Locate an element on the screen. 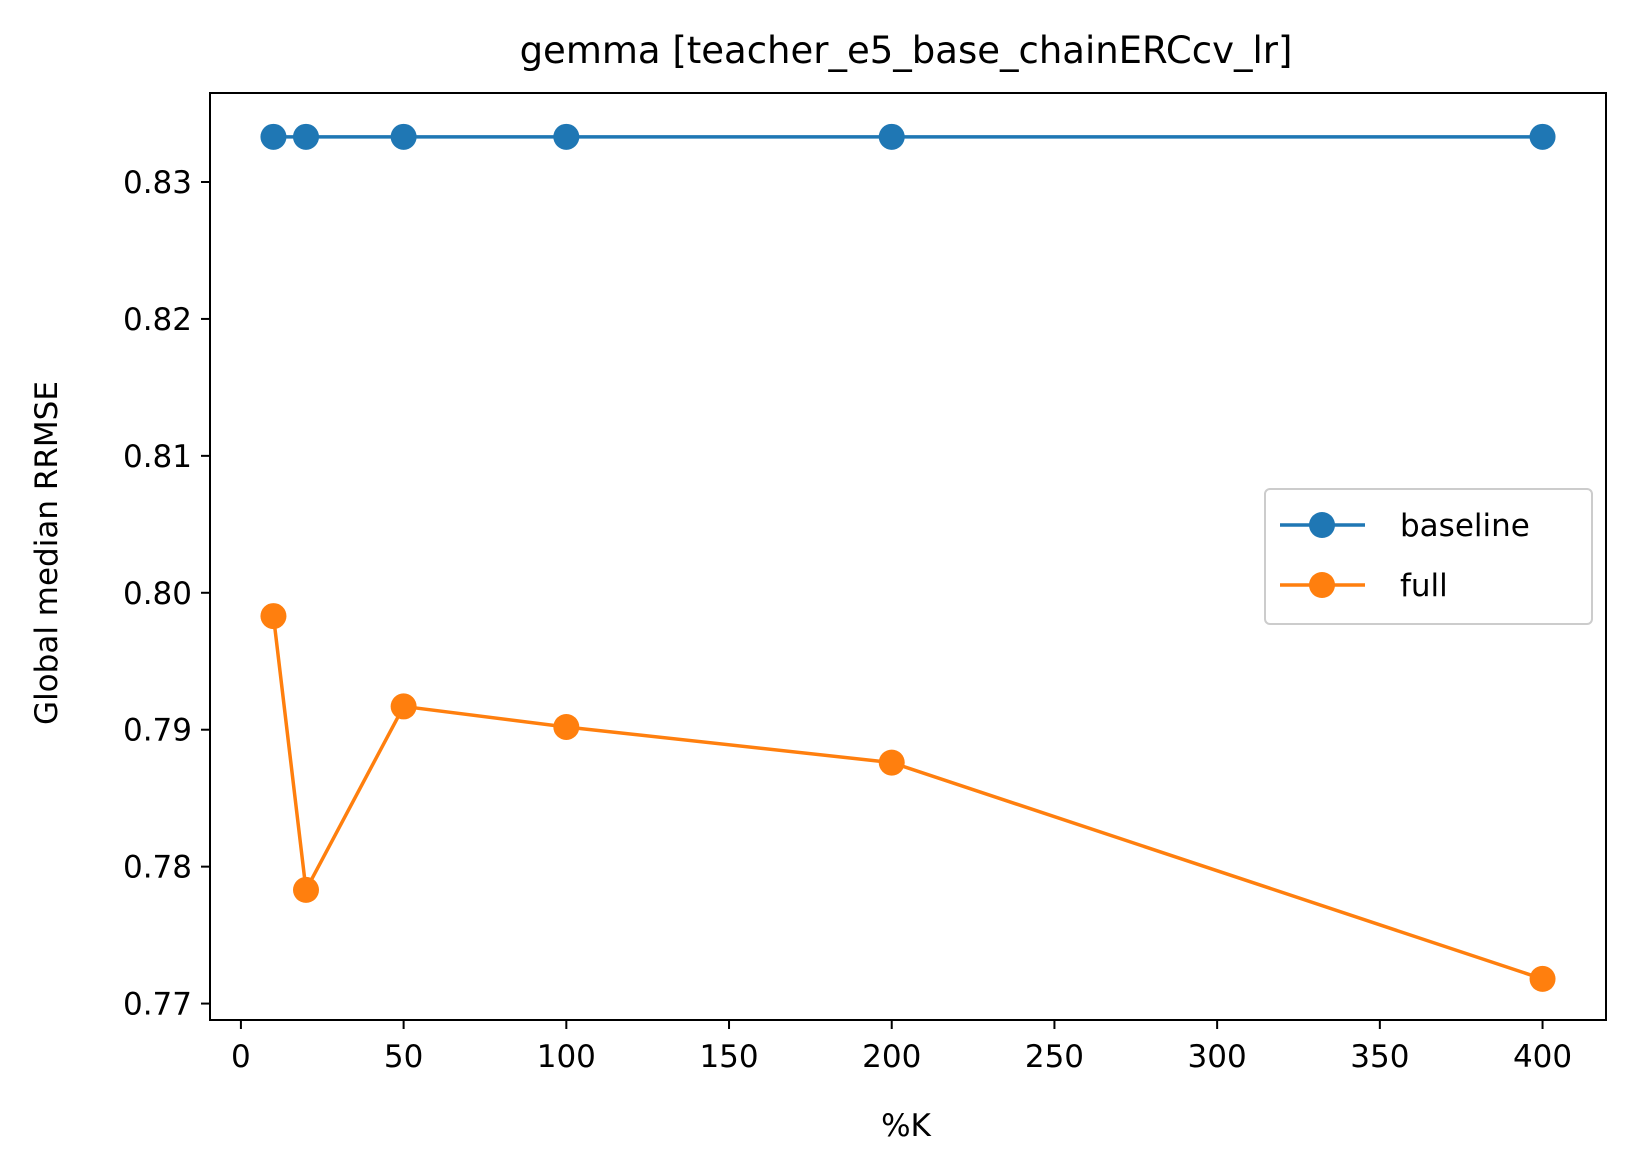 The height and width of the screenshot is (1172, 1633). chart-title: gemma [teacher_e5_base_chainERCcv_lr] is located at coordinates (906, 50).